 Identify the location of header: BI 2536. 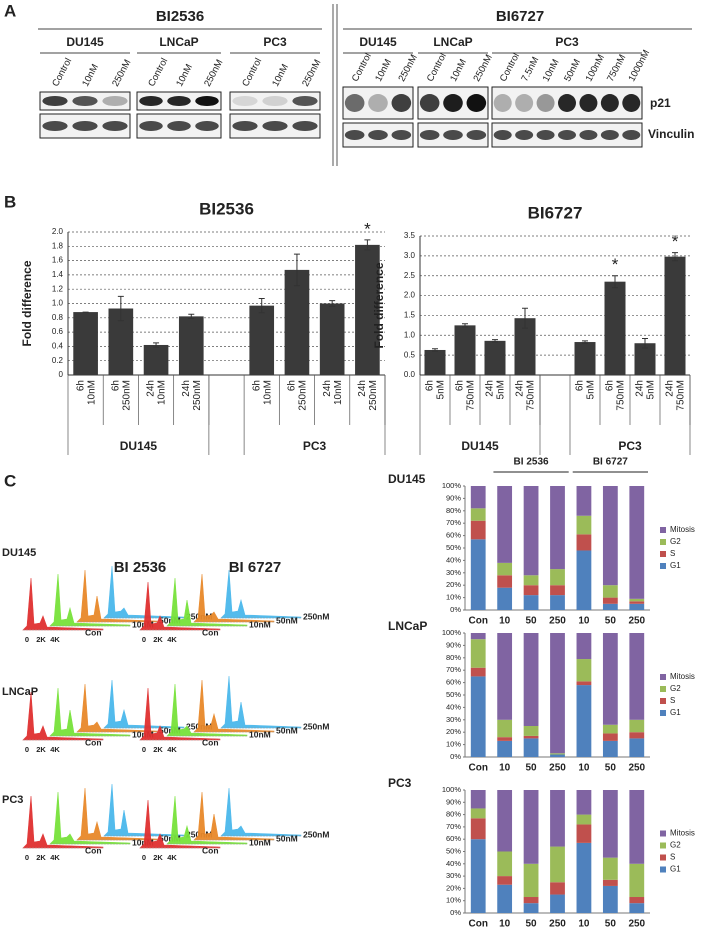
(531, 462).